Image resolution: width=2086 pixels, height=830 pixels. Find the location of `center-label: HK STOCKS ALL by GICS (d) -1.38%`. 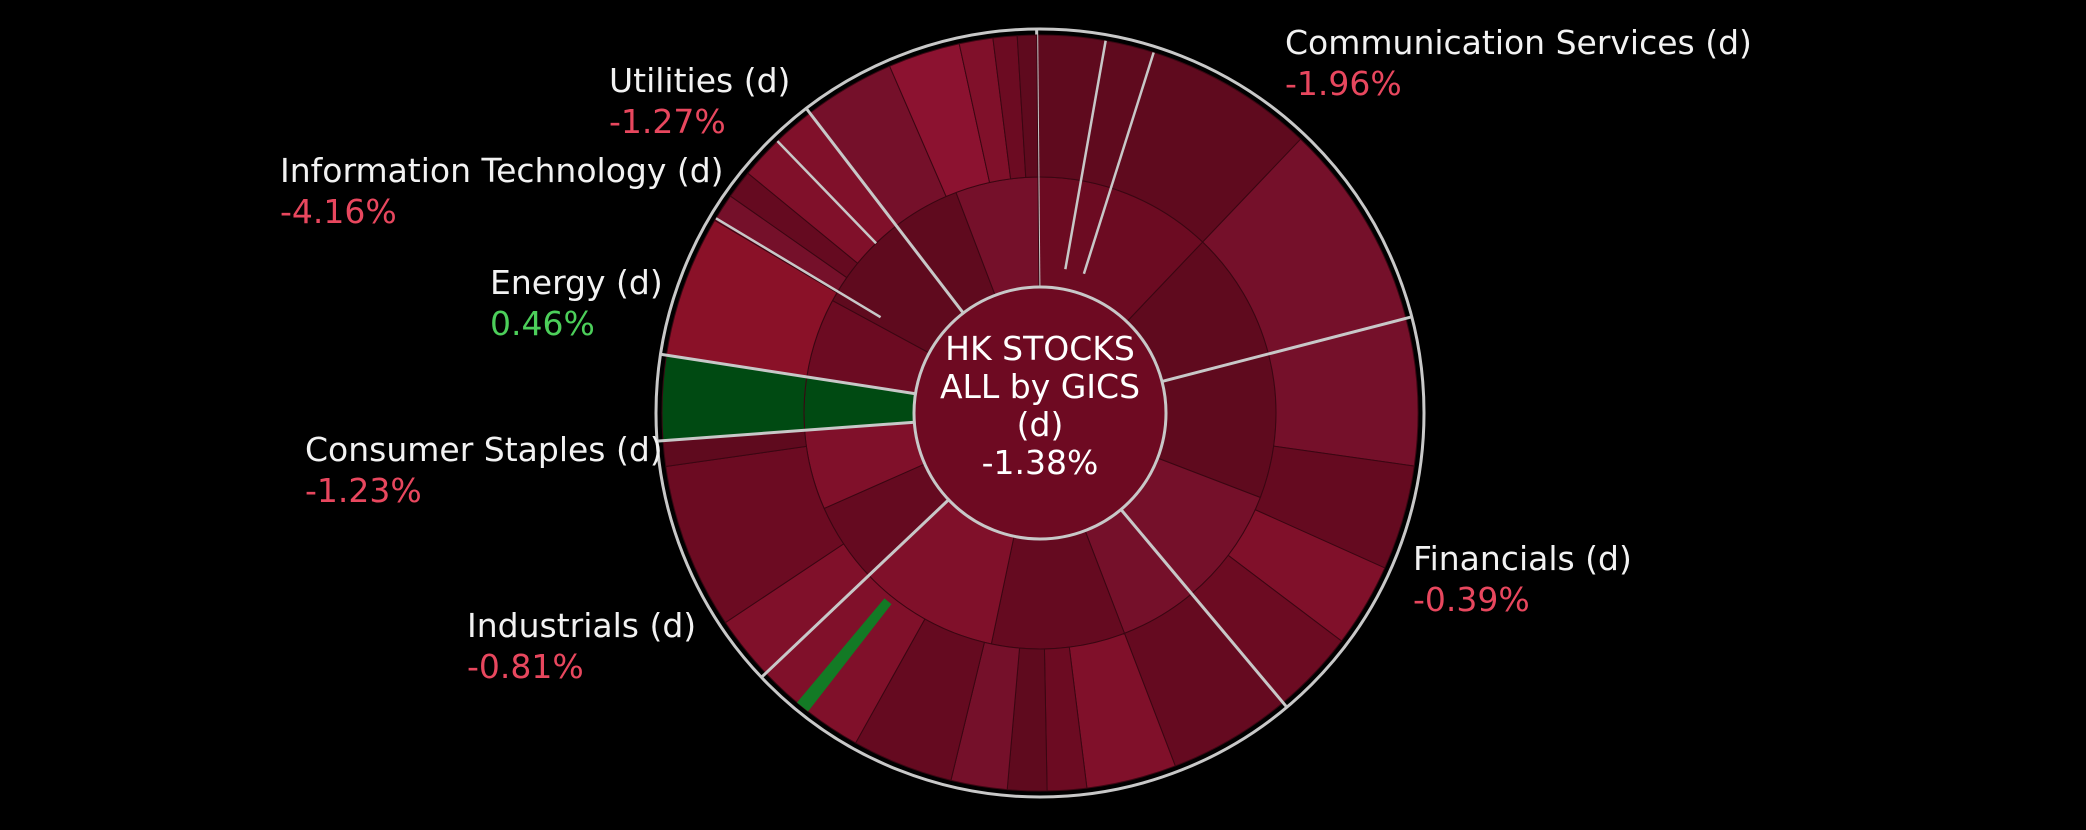

center-label: HK STOCKS ALL by GICS (d) -1.38% is located at coordinates (1040, 406).